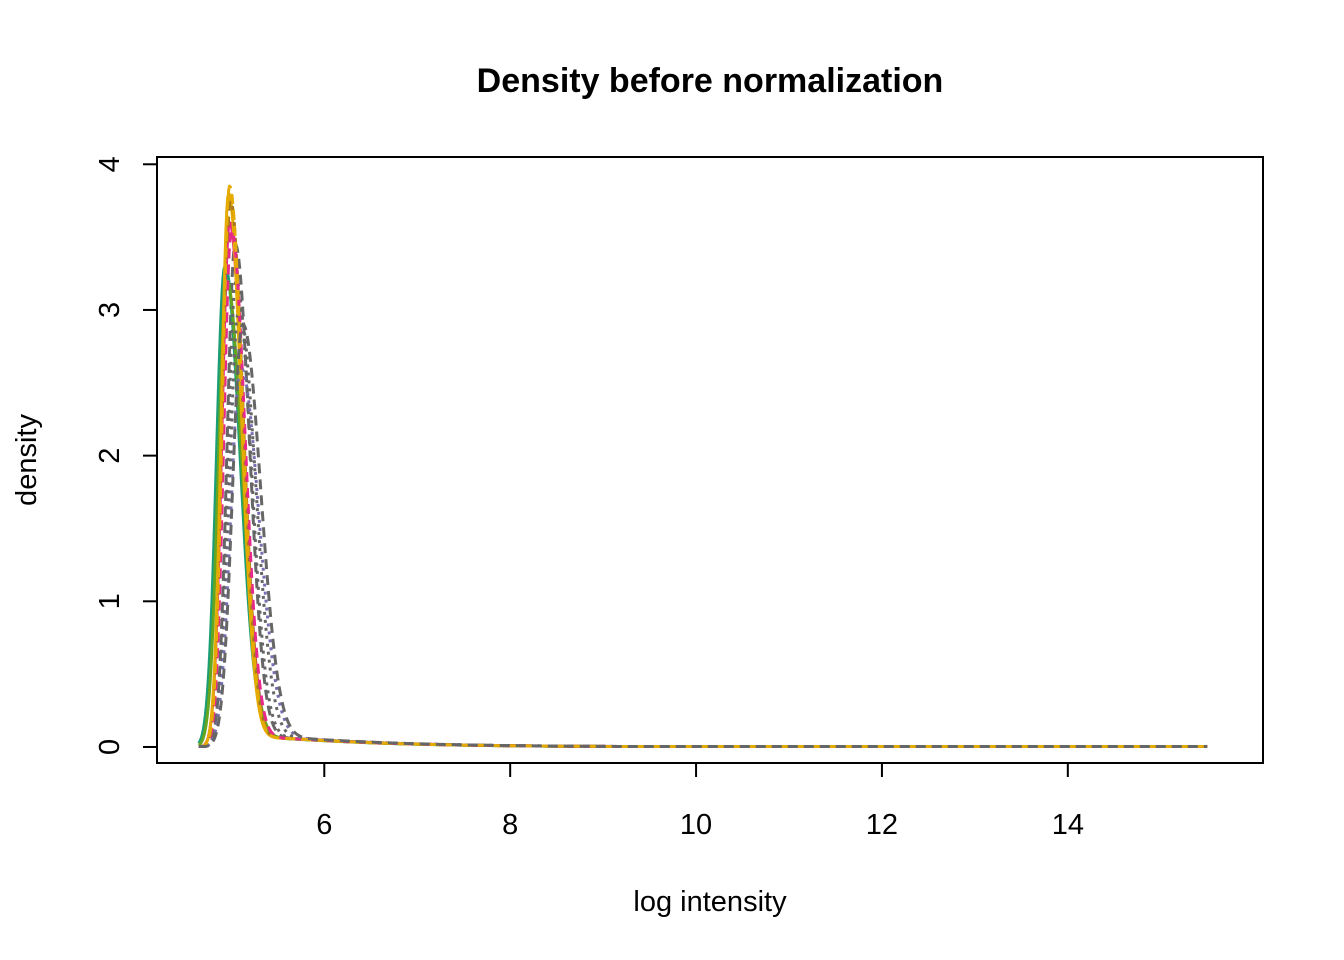 The height and width of the screenshot is (960, 1344). What do you see at coordinates (27, 460) in the screenshot?
I see `y-axis-label: density` at bounding box center [27, 460].